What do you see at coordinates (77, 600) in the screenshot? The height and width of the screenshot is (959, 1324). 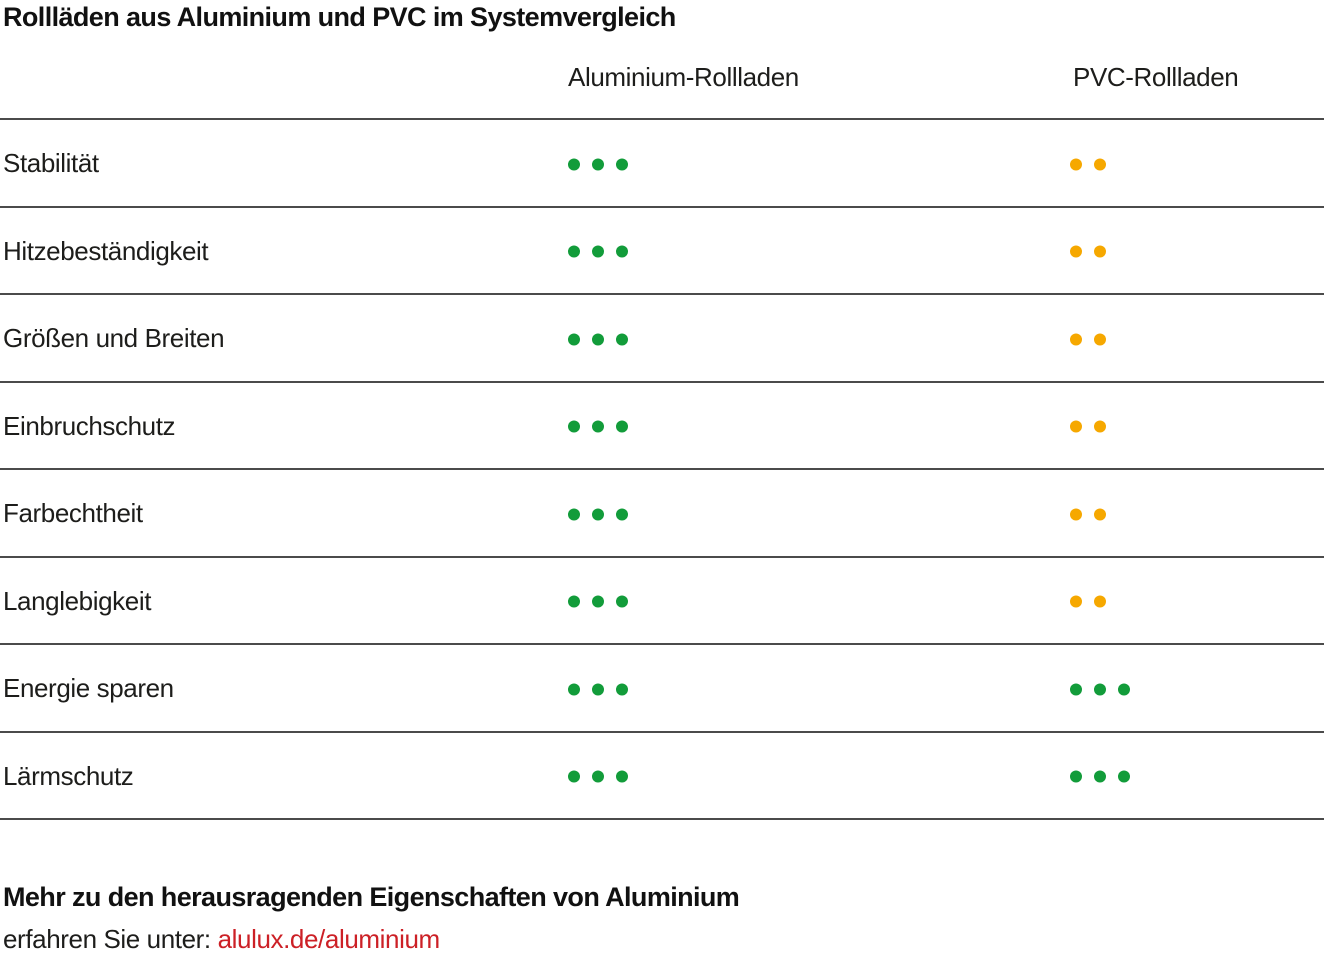 I see `row-label: Langlebigkeit` at bounding box center [77, 600].